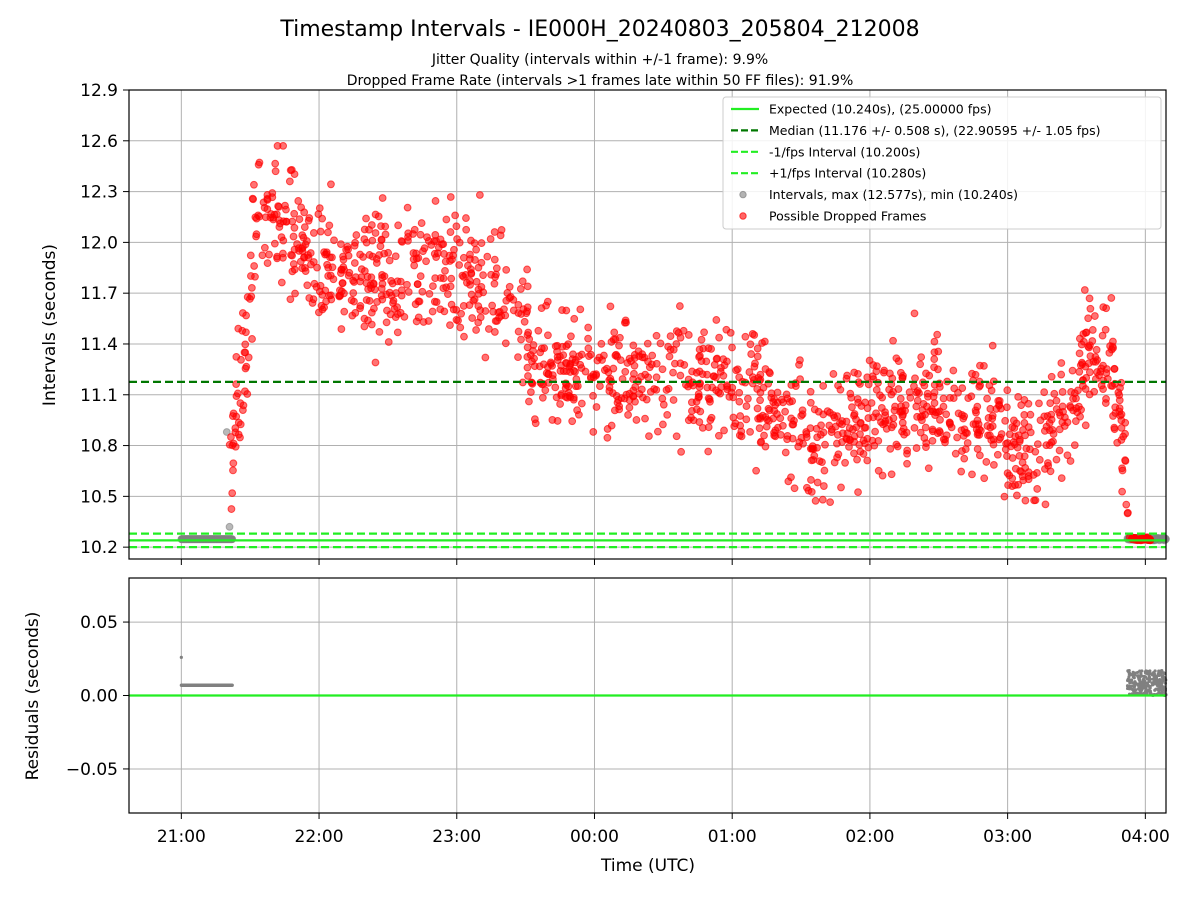 The height and width of the screenshot is (900, 1200). What do you see at coordinates (880, 109) in the screenshot?
I see `legend-label: Expected (10.240s), (25.00000 fps)` at bounding box center [880, 109].